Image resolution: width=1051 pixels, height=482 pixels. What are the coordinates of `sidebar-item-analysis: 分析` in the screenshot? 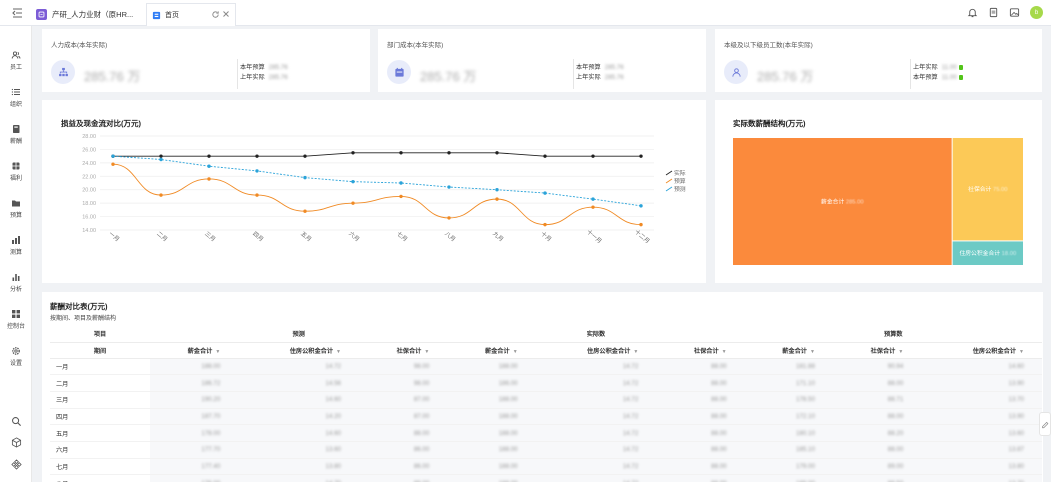 It's located at (16, 282).